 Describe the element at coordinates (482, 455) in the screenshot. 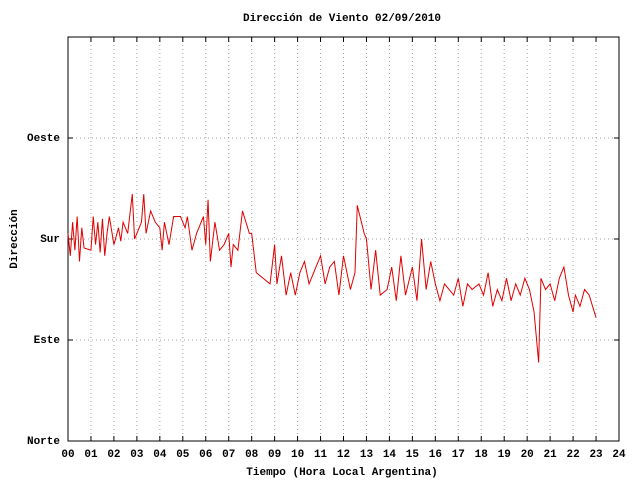

I see `x-tick-label: 18` at that location.